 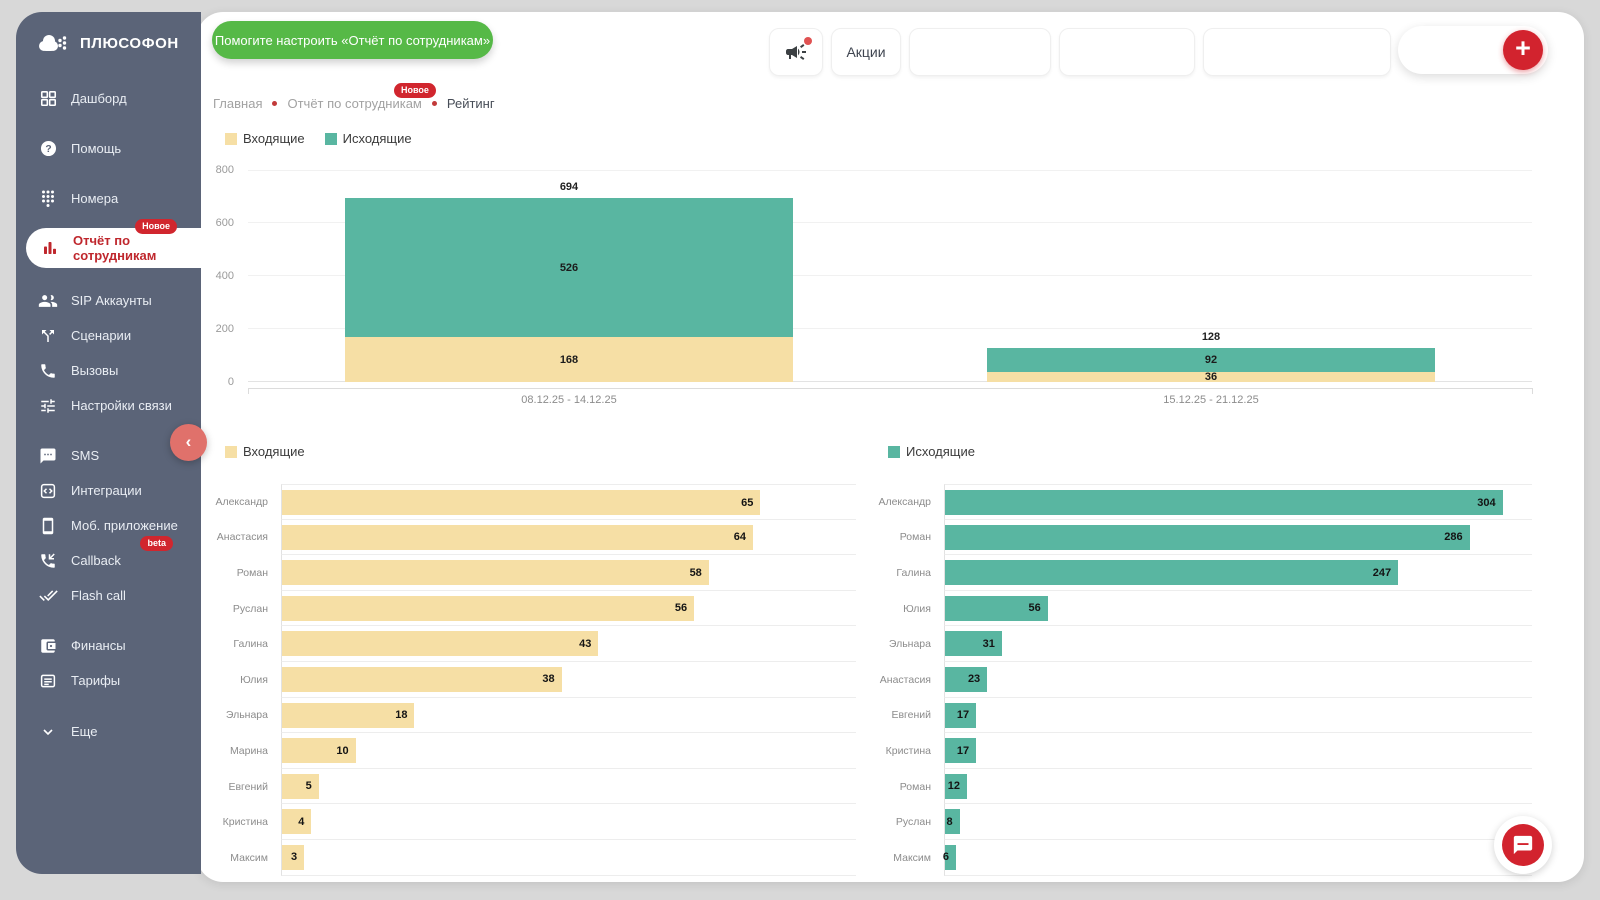 What do you see at coordinates (1238, 679) in the screenshot?
I see `bar-track: 23` at bounding box center [1238, 679].